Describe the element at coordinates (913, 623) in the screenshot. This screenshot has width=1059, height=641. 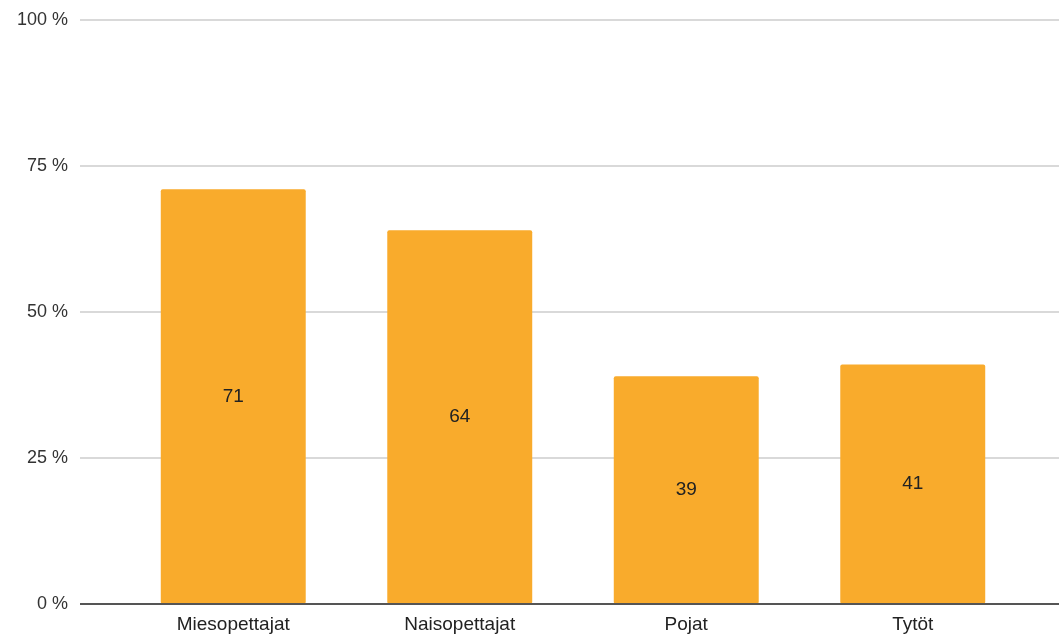
I see `x-tick-label: Tytöt` at that location.